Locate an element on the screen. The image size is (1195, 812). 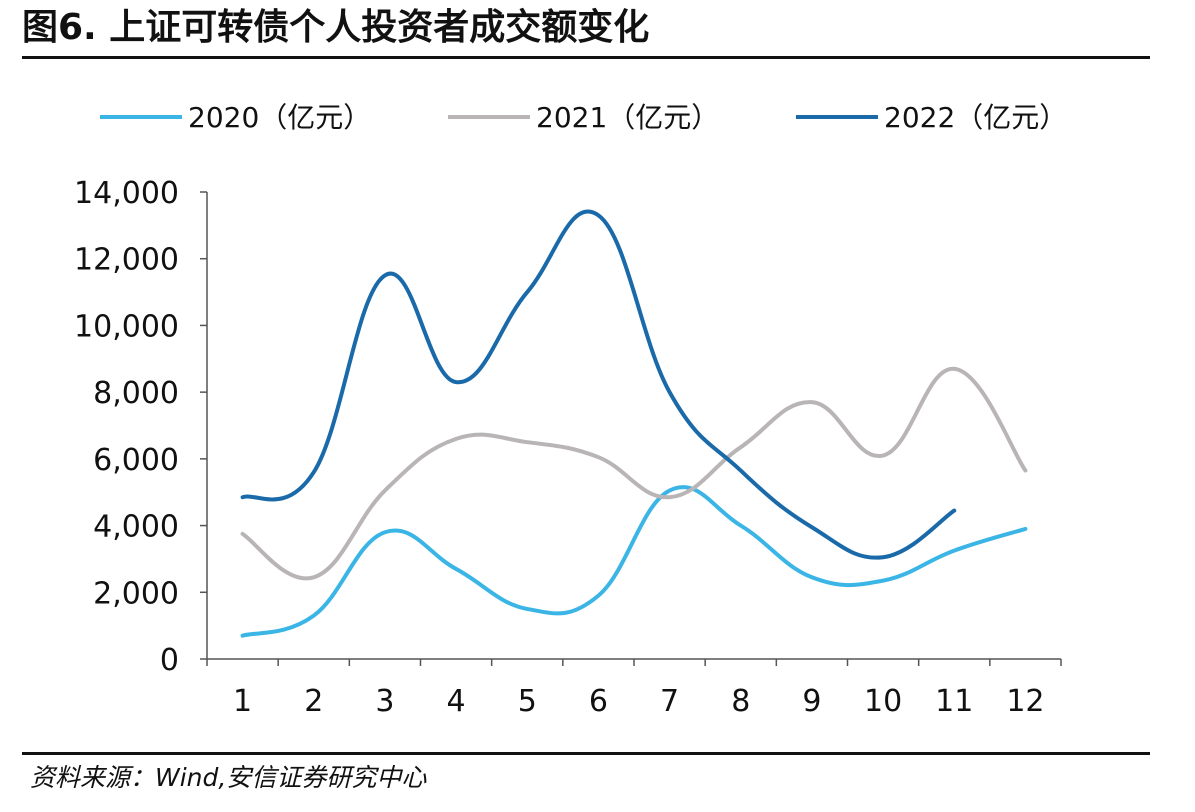
y-tick-label: 12,000 is located at coordinates (126, 260).